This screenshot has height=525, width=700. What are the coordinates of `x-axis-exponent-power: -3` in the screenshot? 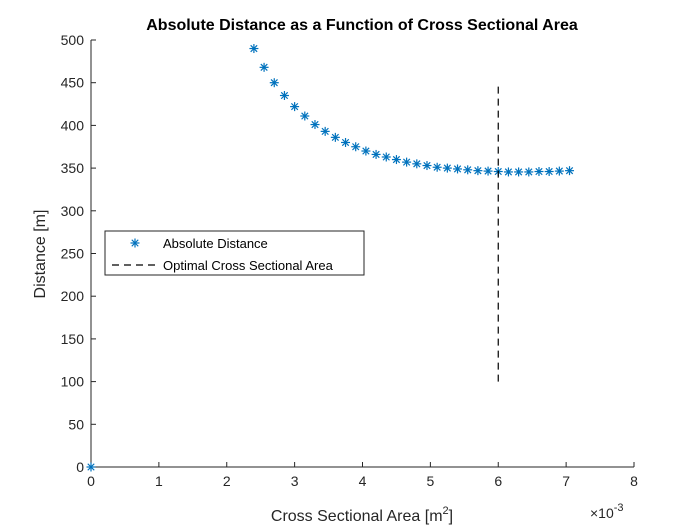 It's located at (619, 508).